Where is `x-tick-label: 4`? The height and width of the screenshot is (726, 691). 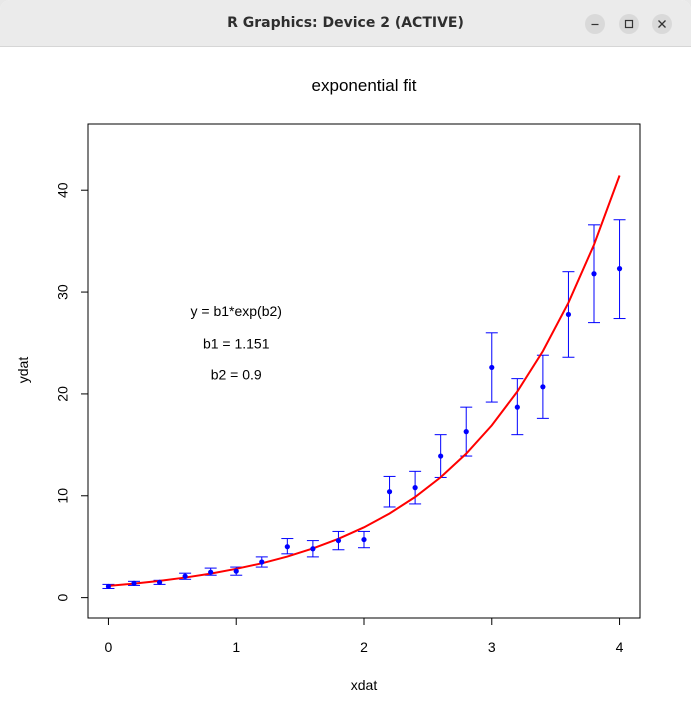
x-tick-label: 4 is located at coordinates (620, 647).